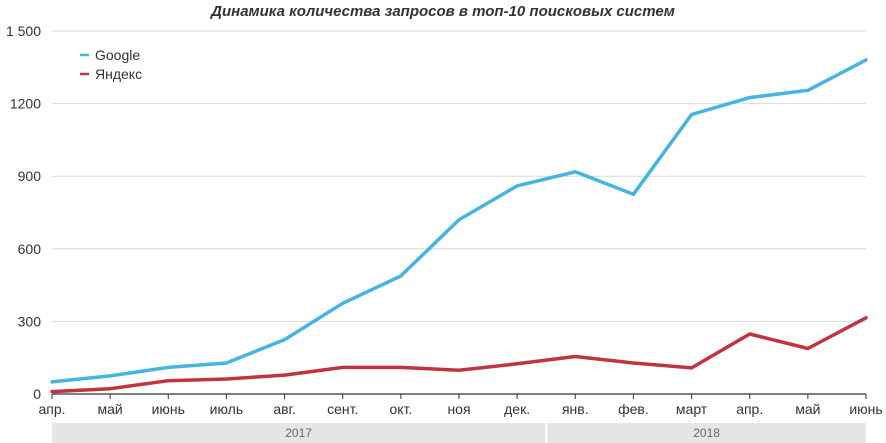  I want to click on y-tick-label: 300, so click(30, 321).